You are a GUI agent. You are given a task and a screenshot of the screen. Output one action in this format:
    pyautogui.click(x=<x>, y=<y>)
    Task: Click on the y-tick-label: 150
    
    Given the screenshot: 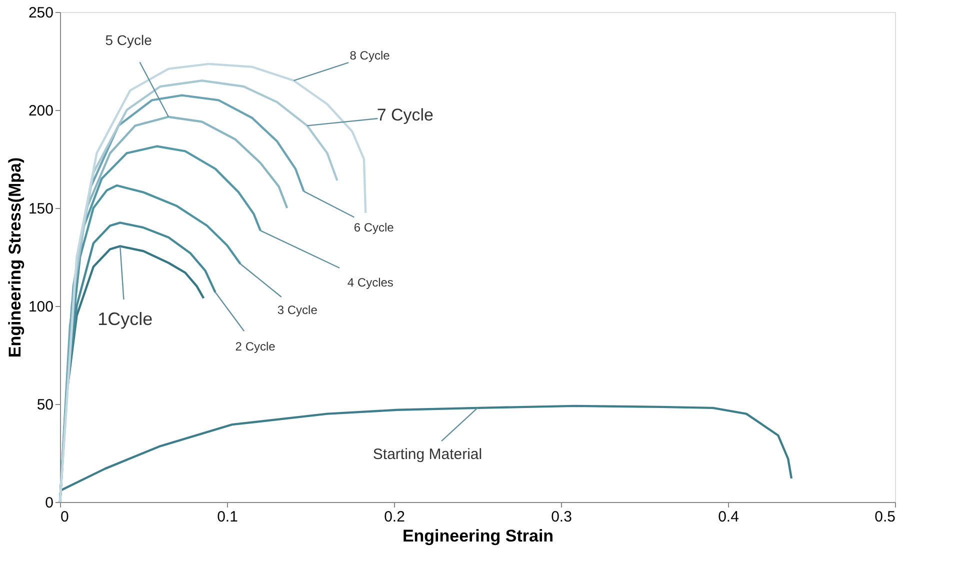 What is the action you would take?
    pyautogui.click(x=41, y=209)
    